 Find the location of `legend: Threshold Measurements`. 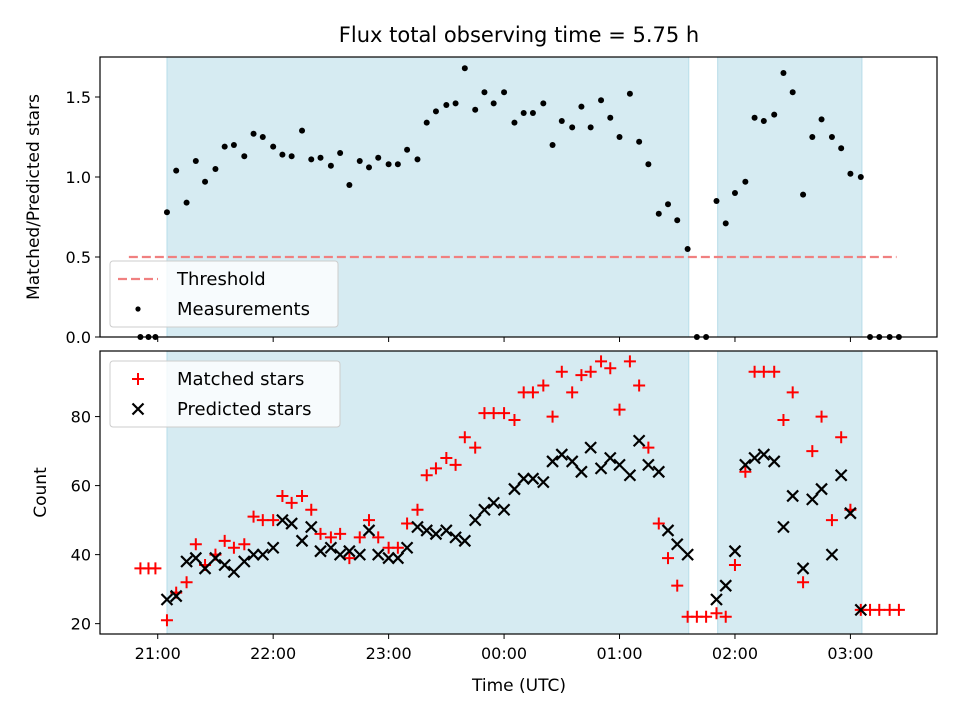

legend: Threshold Measurements is located at coordinates (224, 294).